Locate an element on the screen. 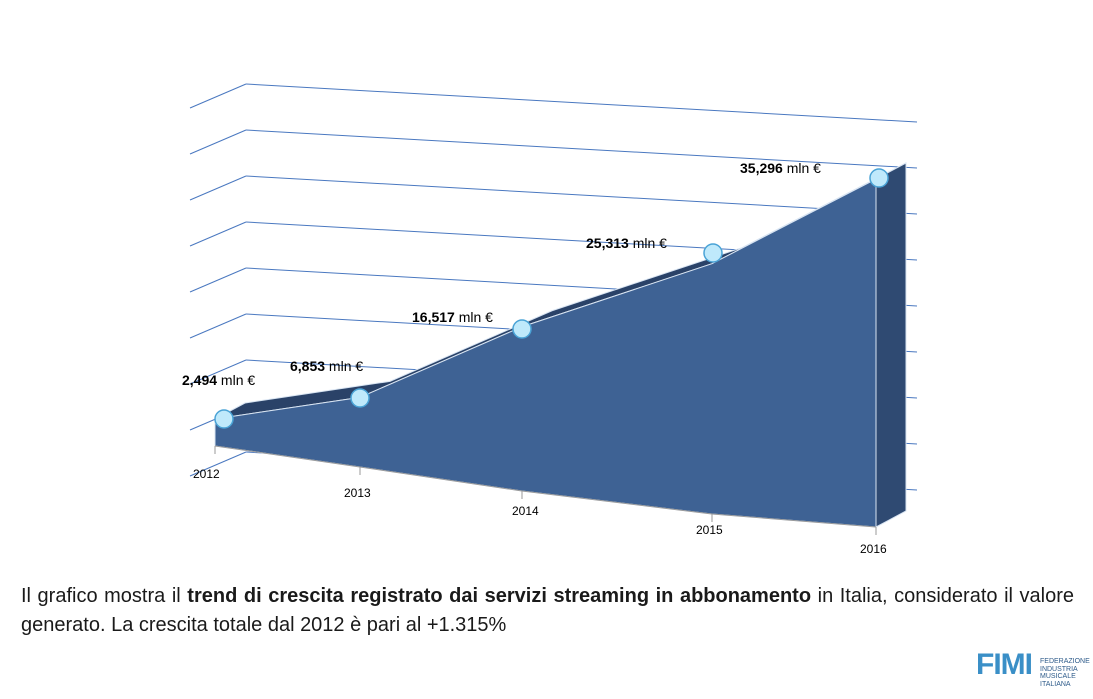  data-label-value: 2,494 is located at coordinates (199, 380).